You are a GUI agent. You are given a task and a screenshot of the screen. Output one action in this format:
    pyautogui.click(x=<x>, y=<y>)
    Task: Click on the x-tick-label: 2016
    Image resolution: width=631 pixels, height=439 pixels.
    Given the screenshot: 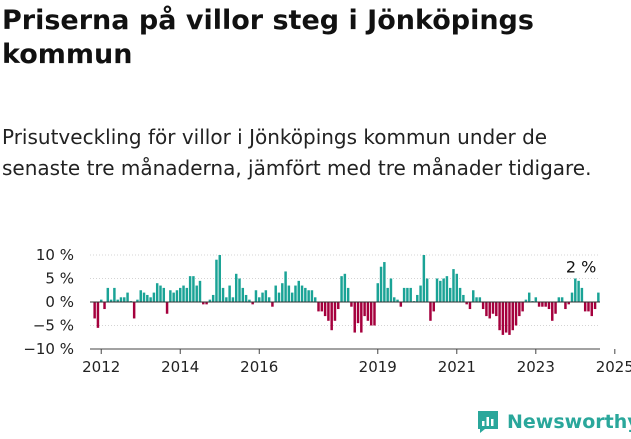 What is the action you would take?
    pyautogui.click(x=259, y=367)
    